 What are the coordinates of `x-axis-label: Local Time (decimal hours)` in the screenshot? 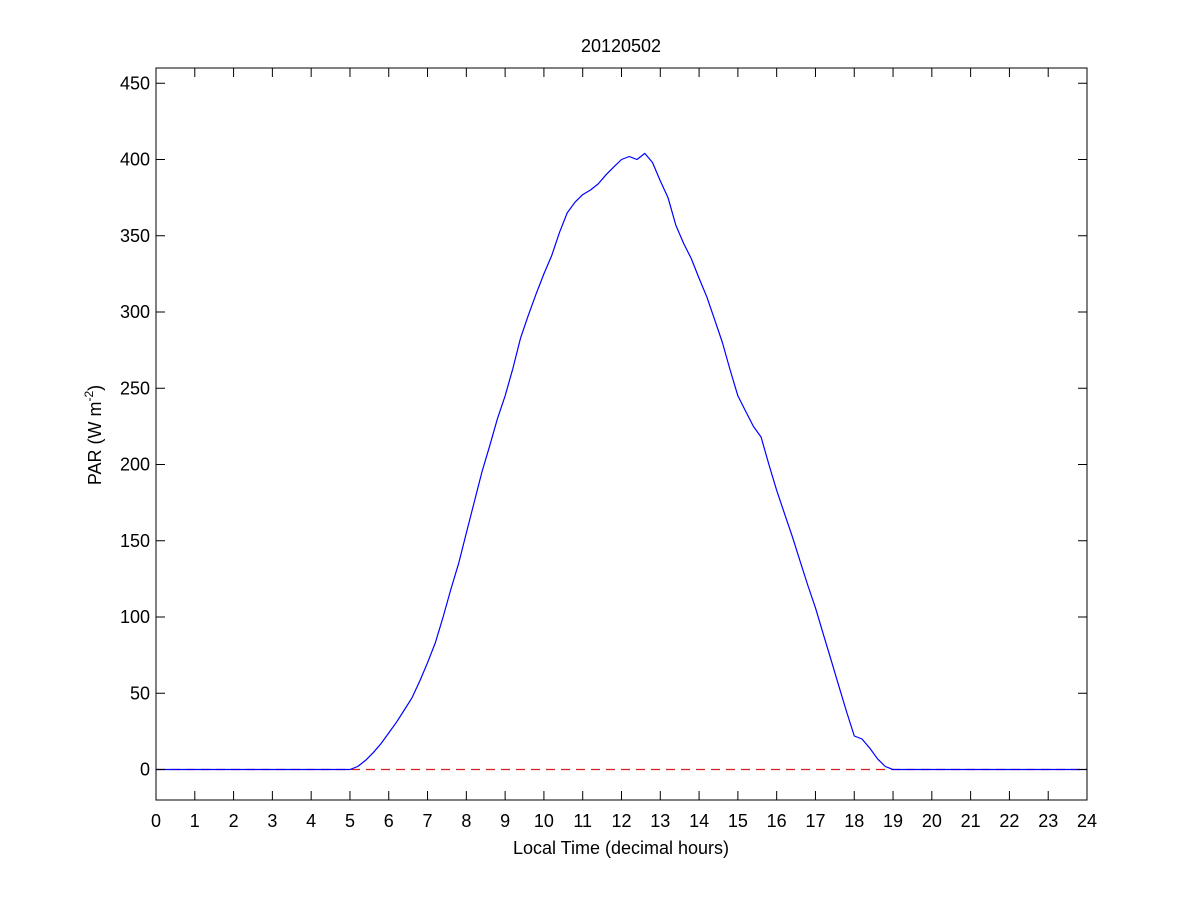 It's located at (621, 848).